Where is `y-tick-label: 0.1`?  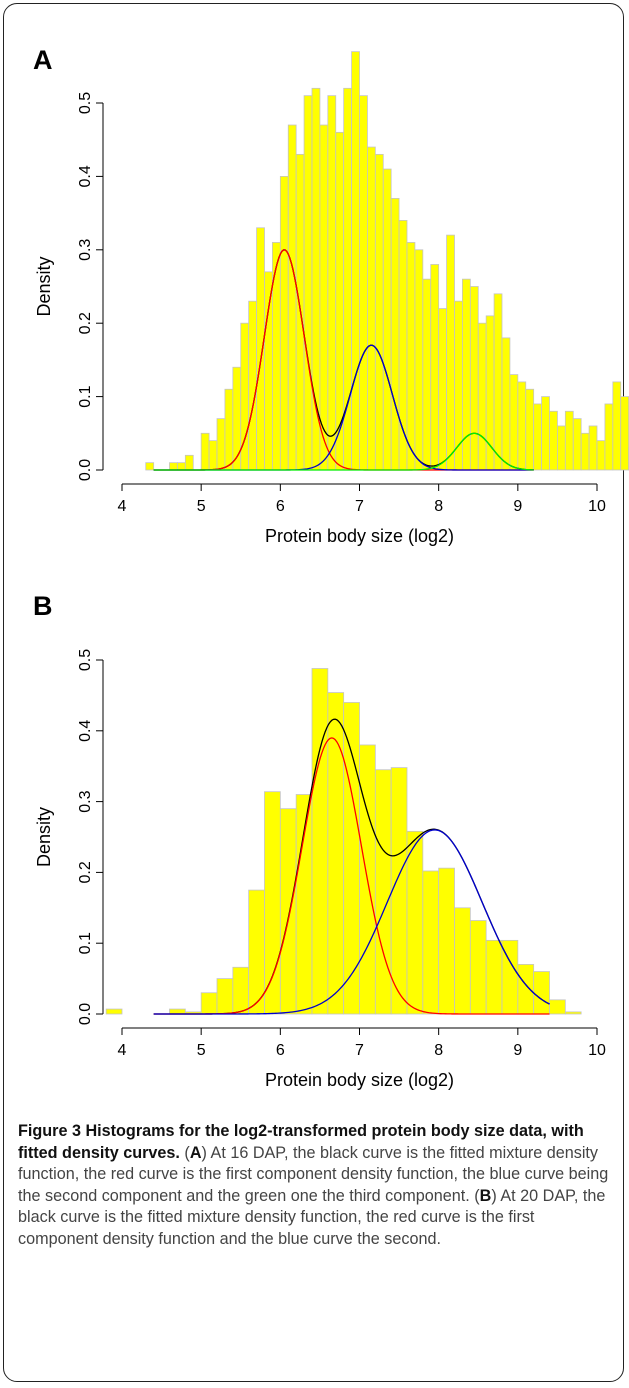
y-tick-label: 0.1 is located at coordinates (85, 943).